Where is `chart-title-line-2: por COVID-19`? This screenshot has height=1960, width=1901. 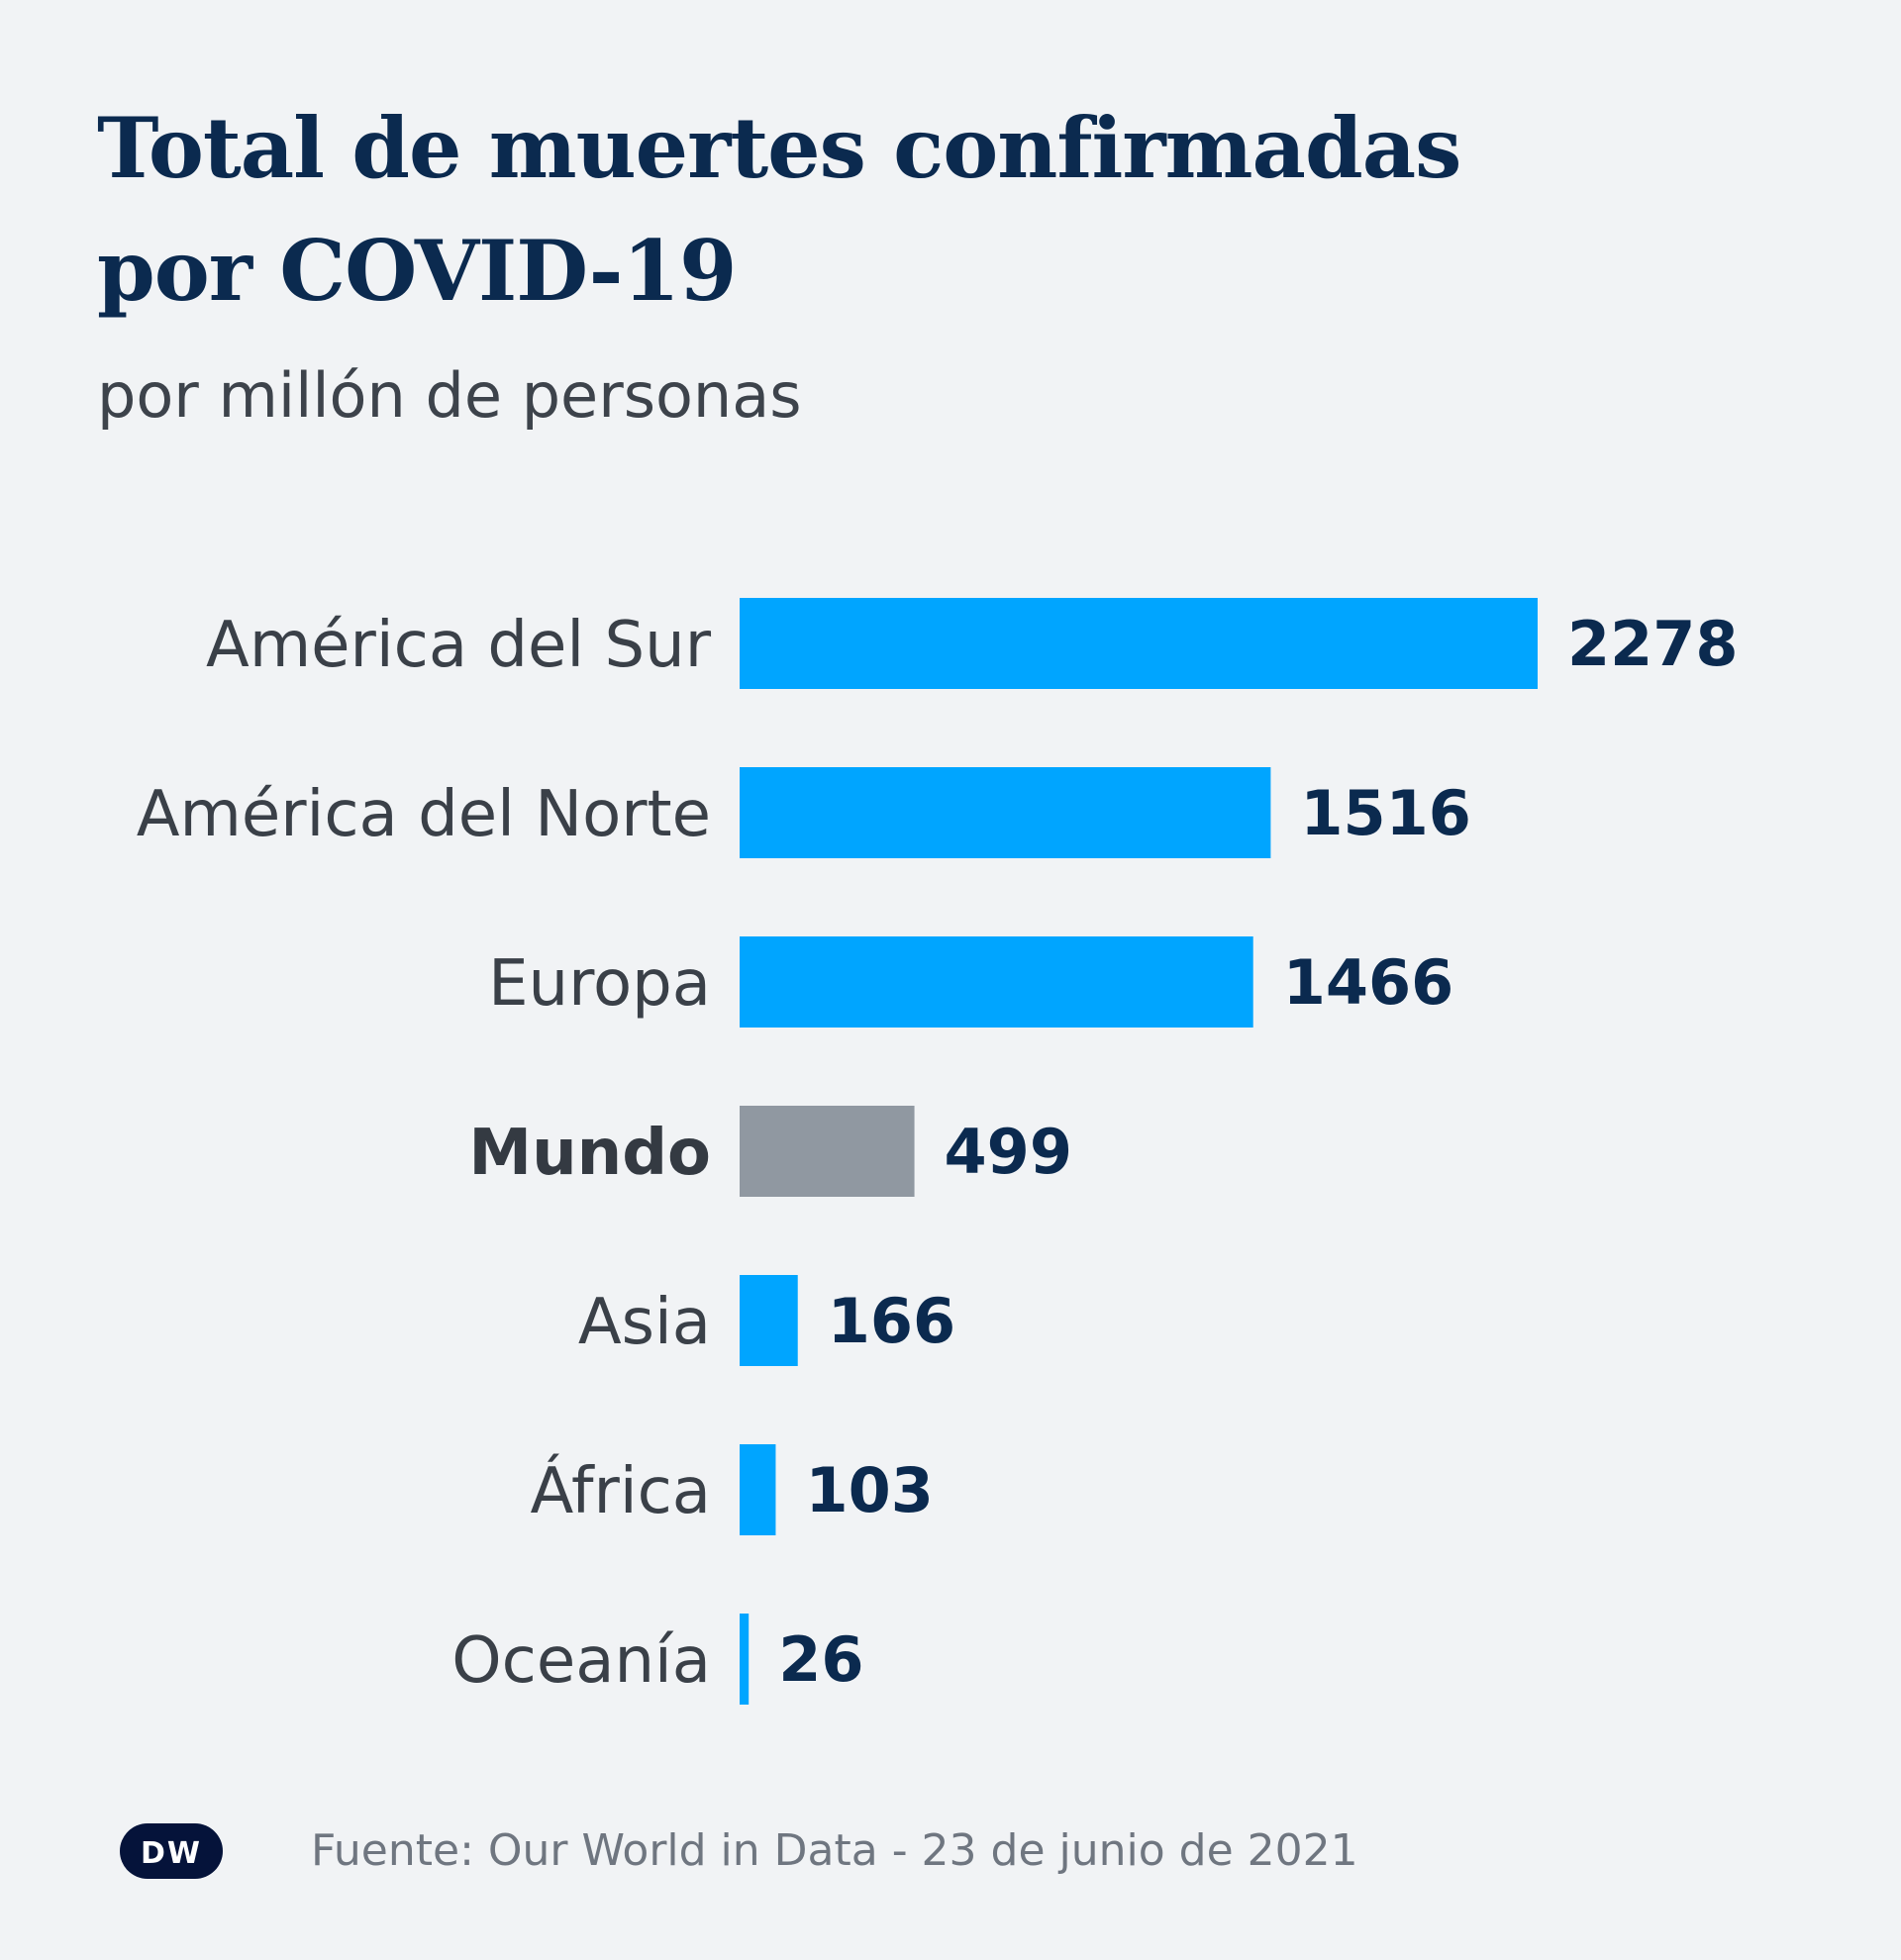
chart-title-line-2: por COVID-19 is located at coordinates (417, 271).